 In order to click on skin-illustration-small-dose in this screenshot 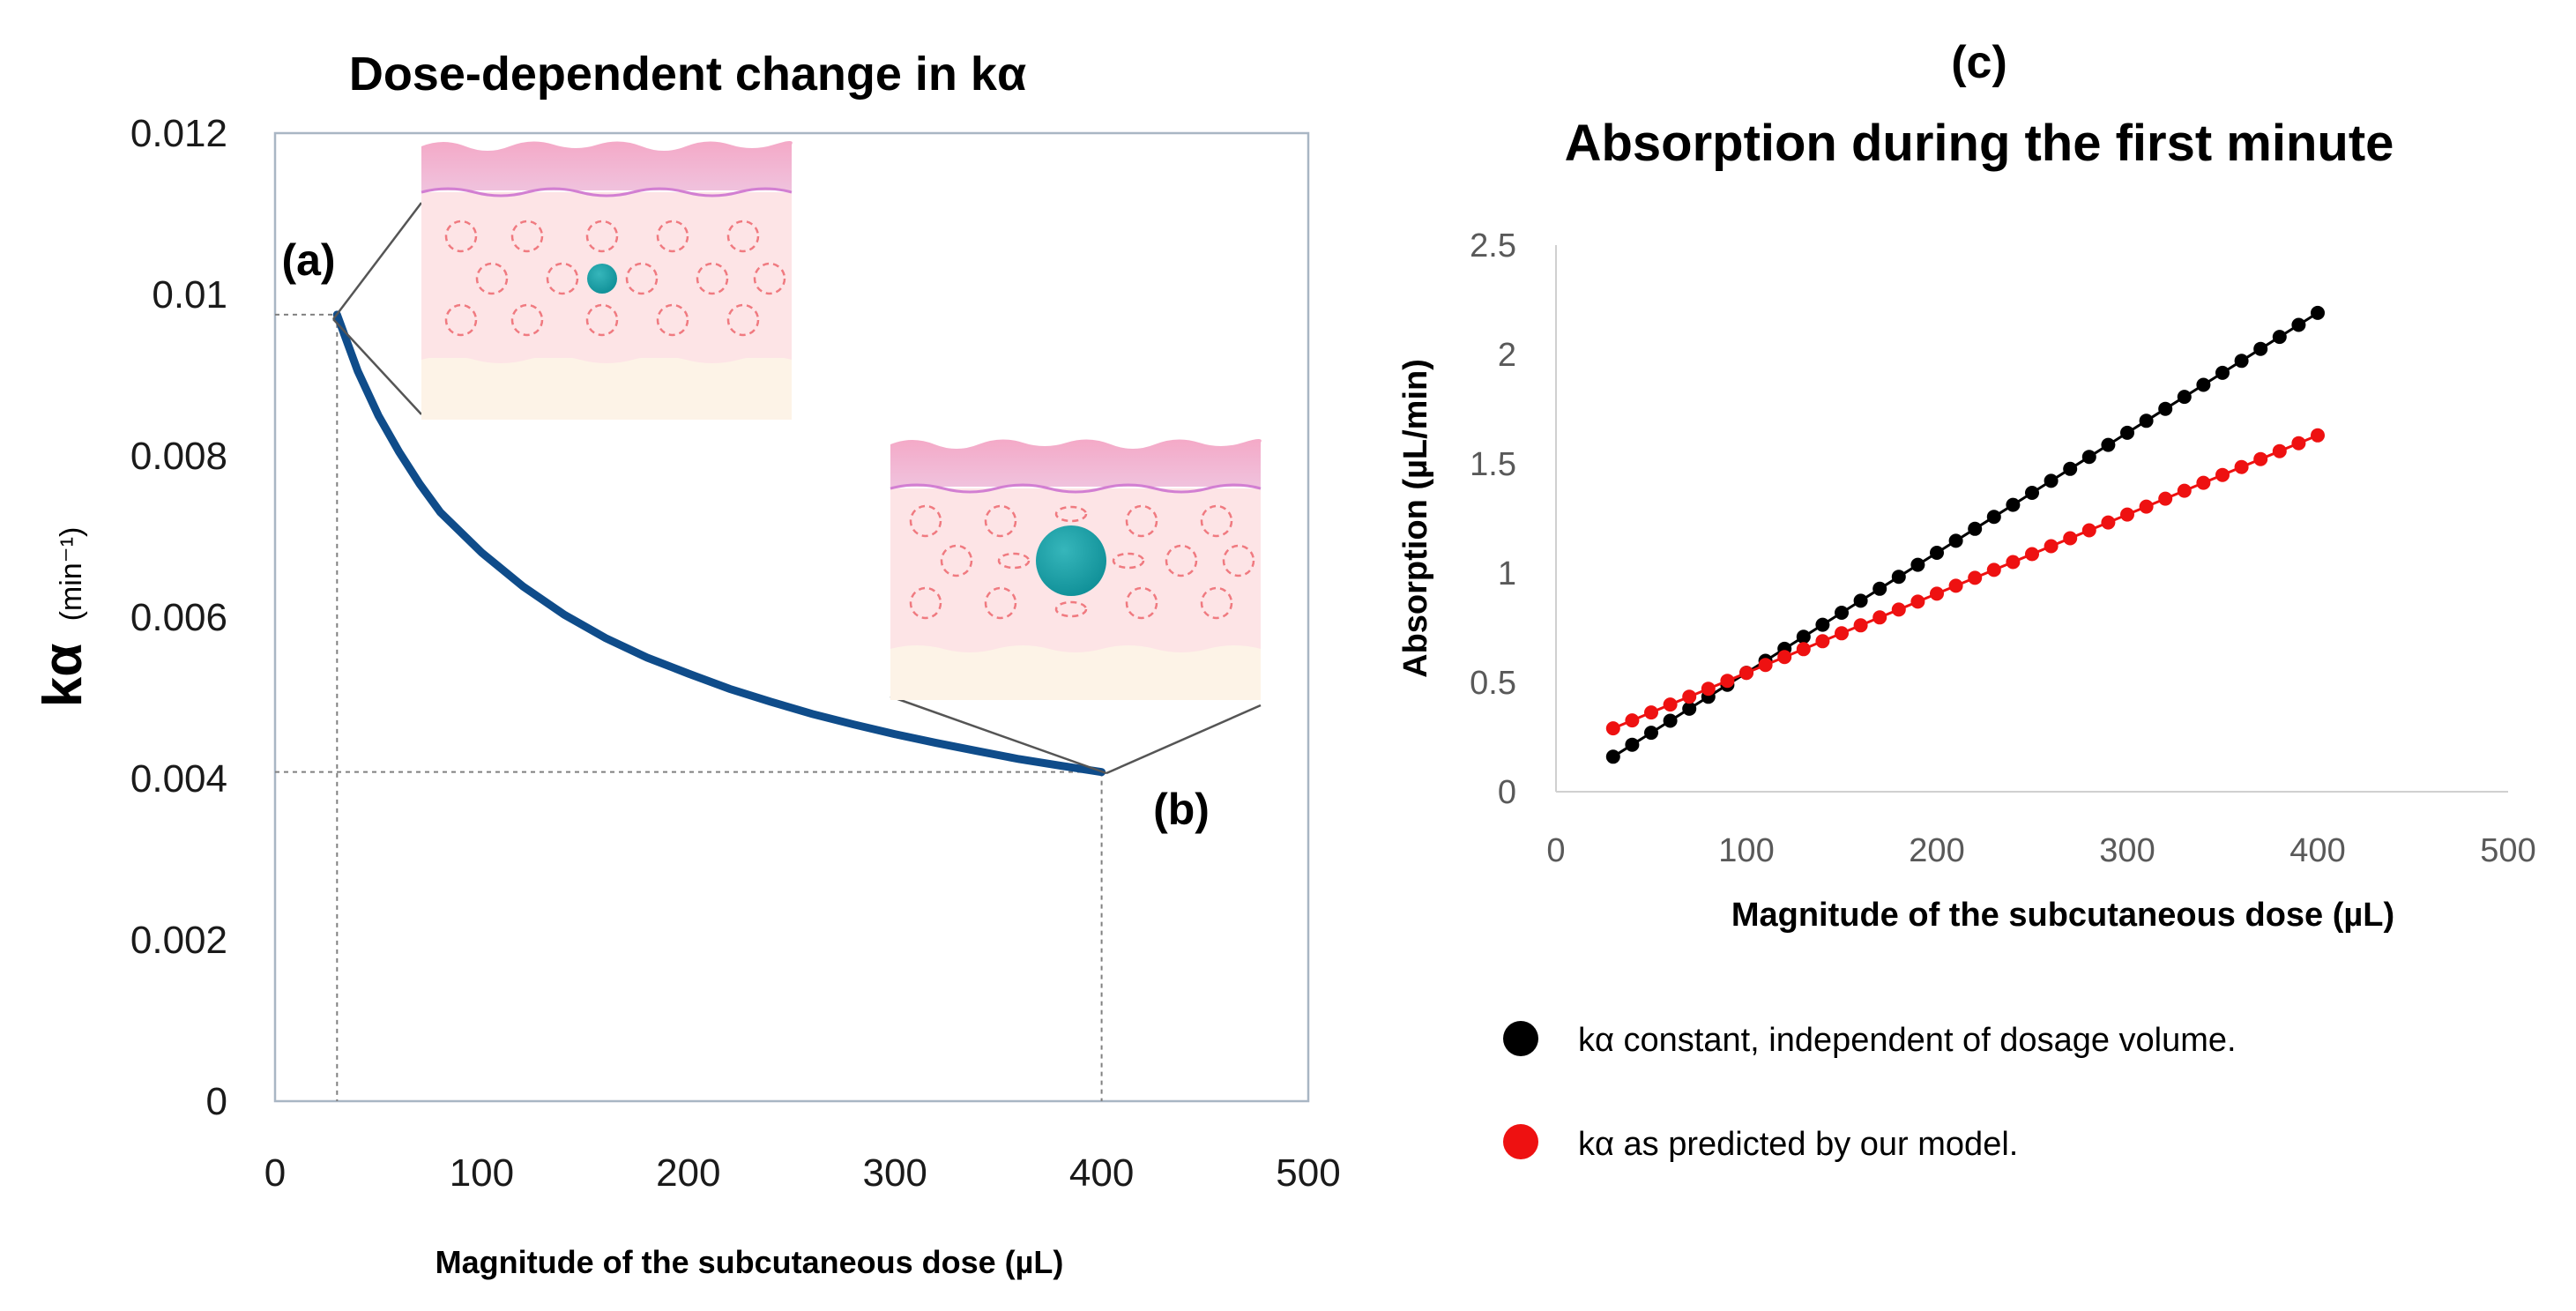, I will do `click(607, 280)`.